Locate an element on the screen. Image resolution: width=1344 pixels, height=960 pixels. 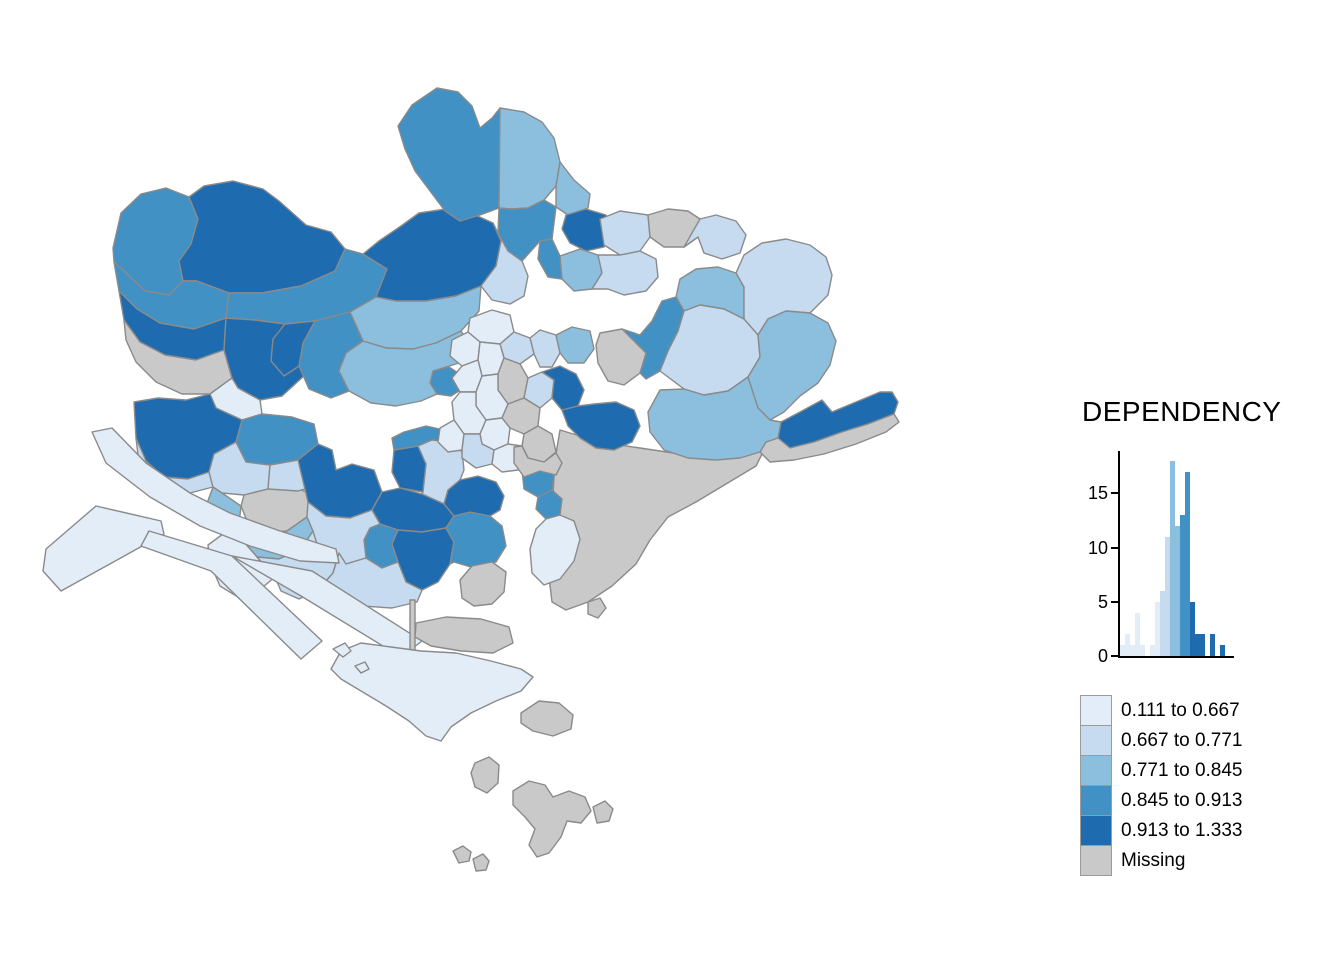
legend-class-label: 0.667 to 0.771 is located at coordinates (1182, 740).